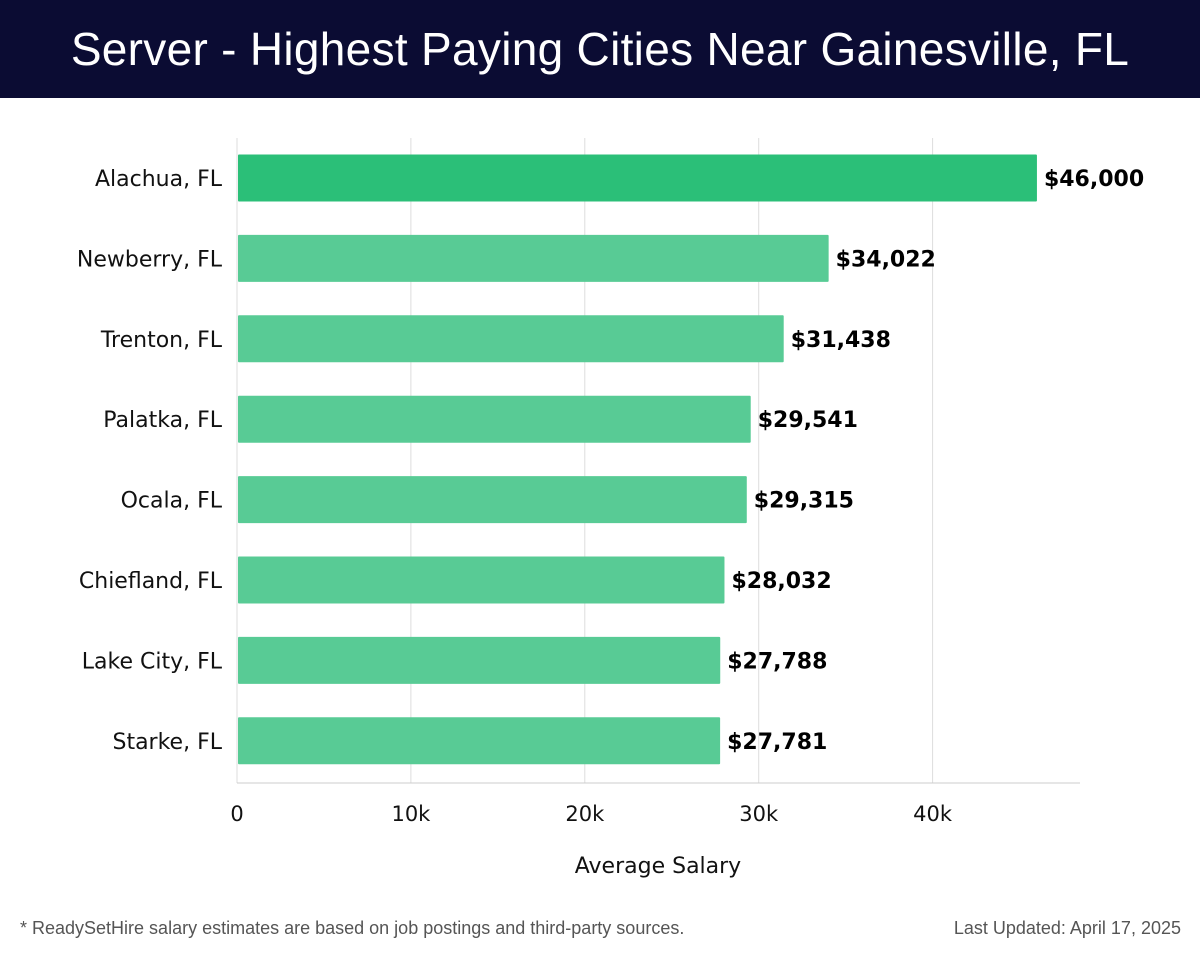 This screenshot has height=958, width=1200. Describe the element at coordinates (886, 259) in the screenshot. I see `data-label: $34,022` at that location.